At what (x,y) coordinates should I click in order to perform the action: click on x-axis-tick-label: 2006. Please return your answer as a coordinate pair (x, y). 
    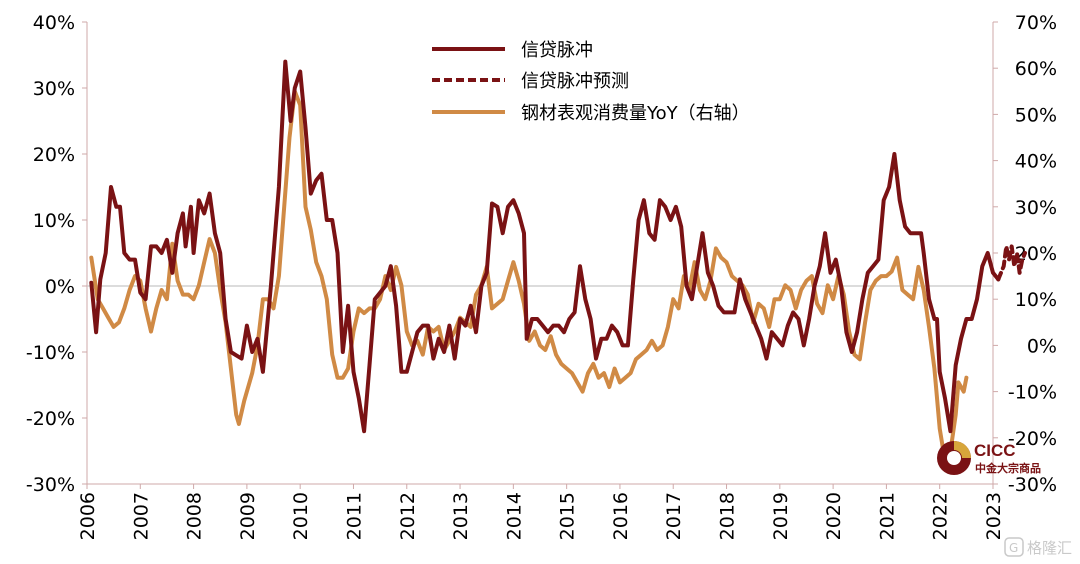
    Looking at the image, I should click on (88, 516).